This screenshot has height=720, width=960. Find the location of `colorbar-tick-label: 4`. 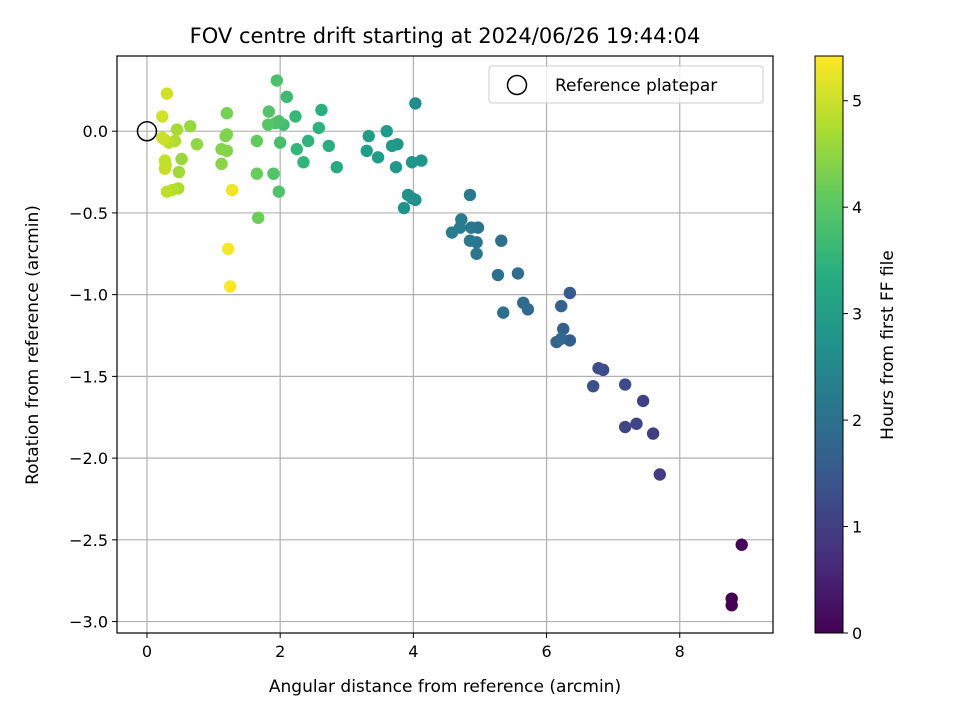

colorbar-tick-label: 4 is located at coordinates (857, 207).